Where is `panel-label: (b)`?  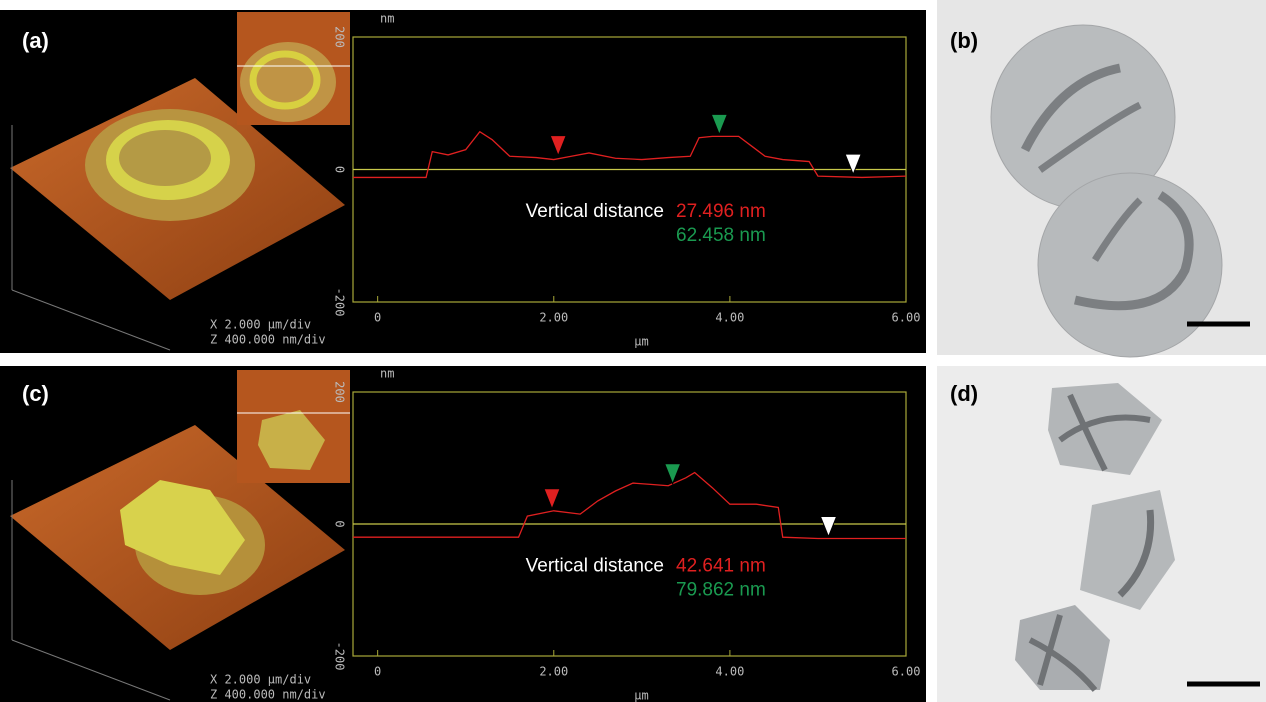
panel-label: (b) is located at coordinates (964, 40).